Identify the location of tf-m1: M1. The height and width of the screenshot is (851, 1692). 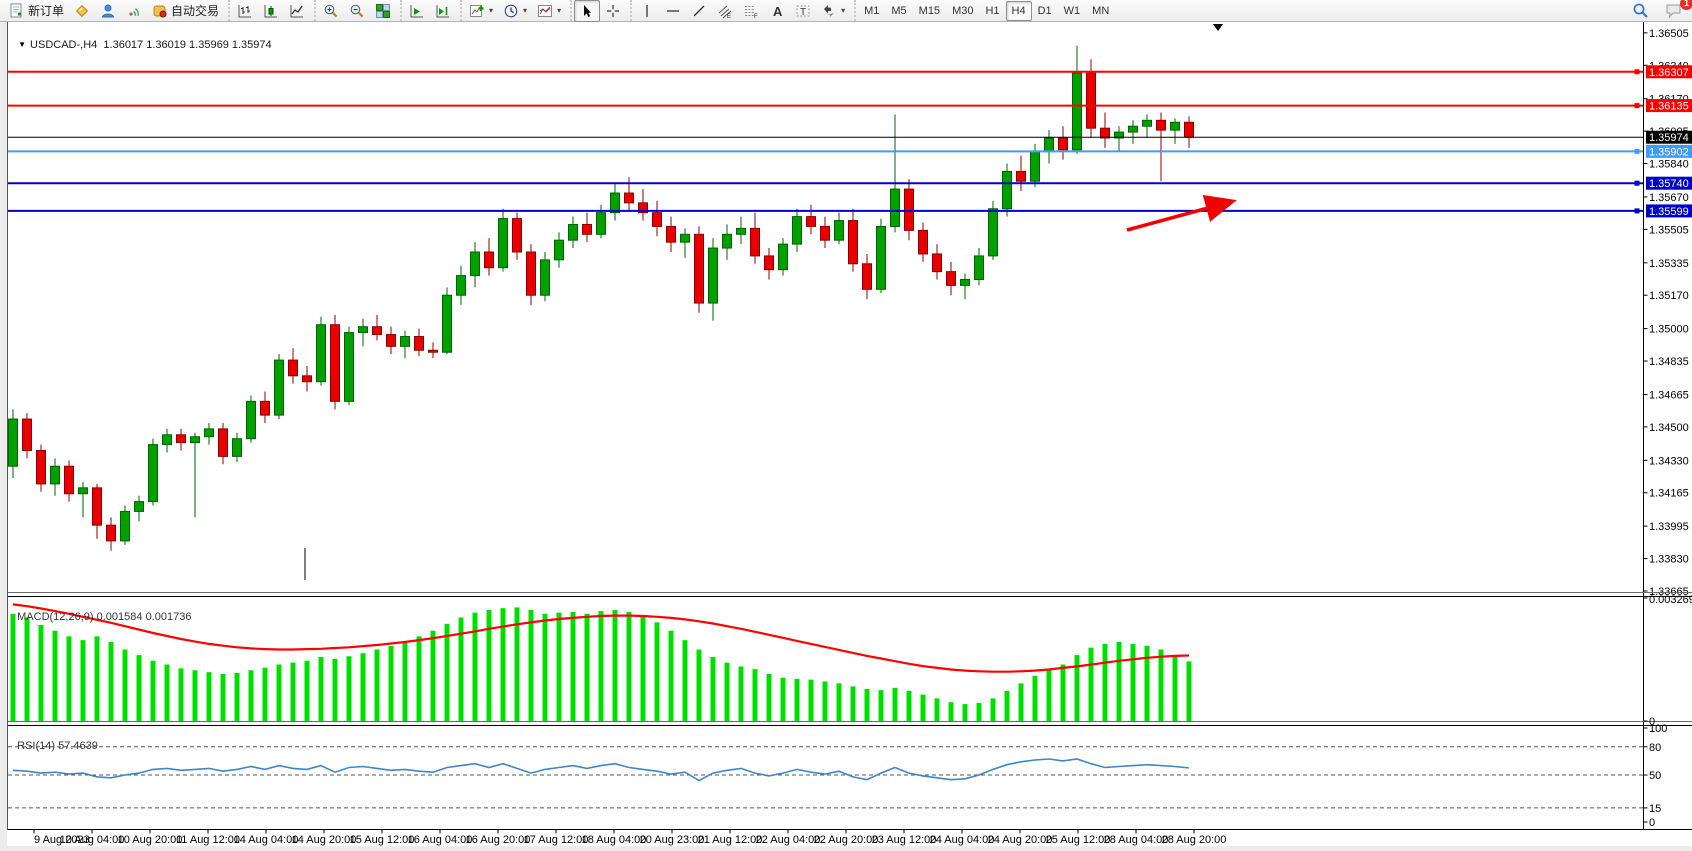
(871, 11).